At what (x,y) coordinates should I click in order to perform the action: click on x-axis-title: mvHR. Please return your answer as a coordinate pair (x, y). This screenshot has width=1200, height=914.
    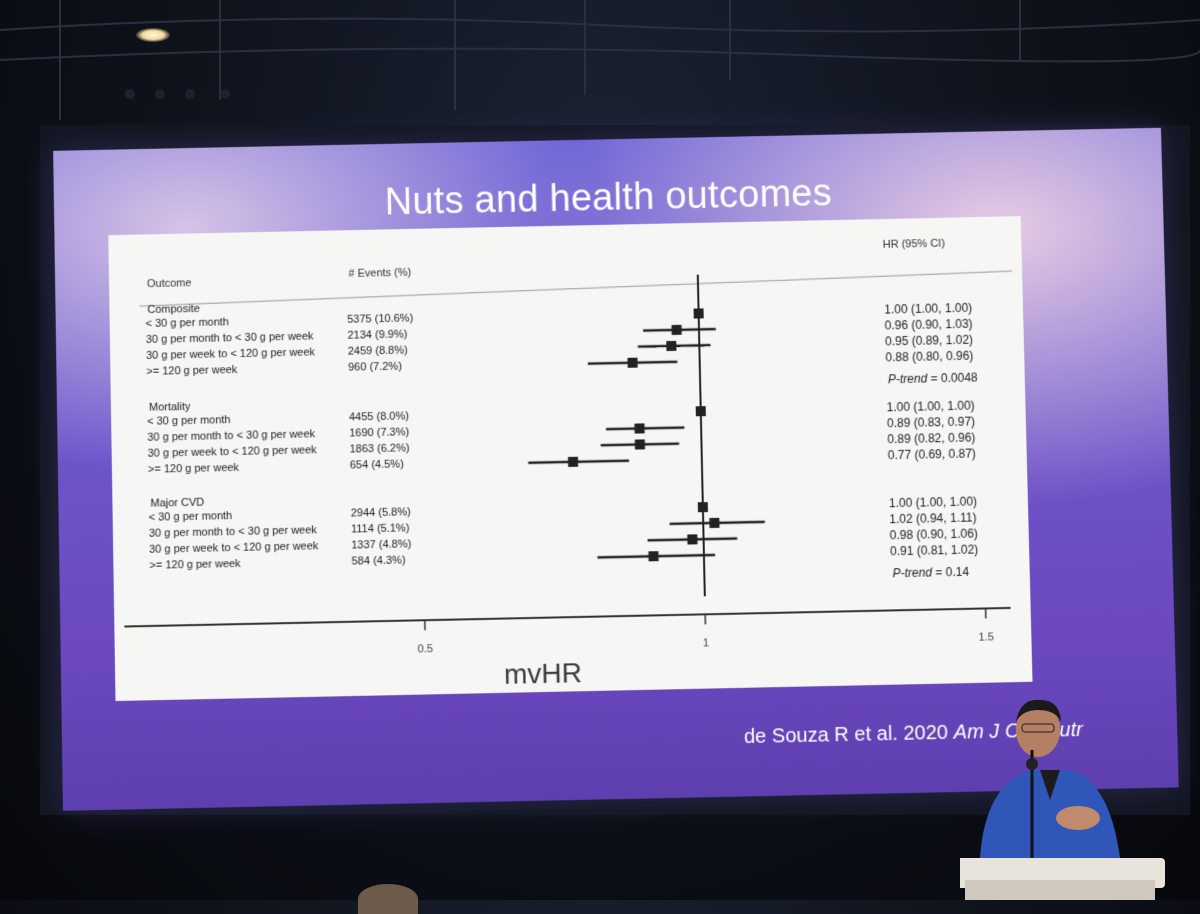
    Looking at the image, I should click on (543, 674).